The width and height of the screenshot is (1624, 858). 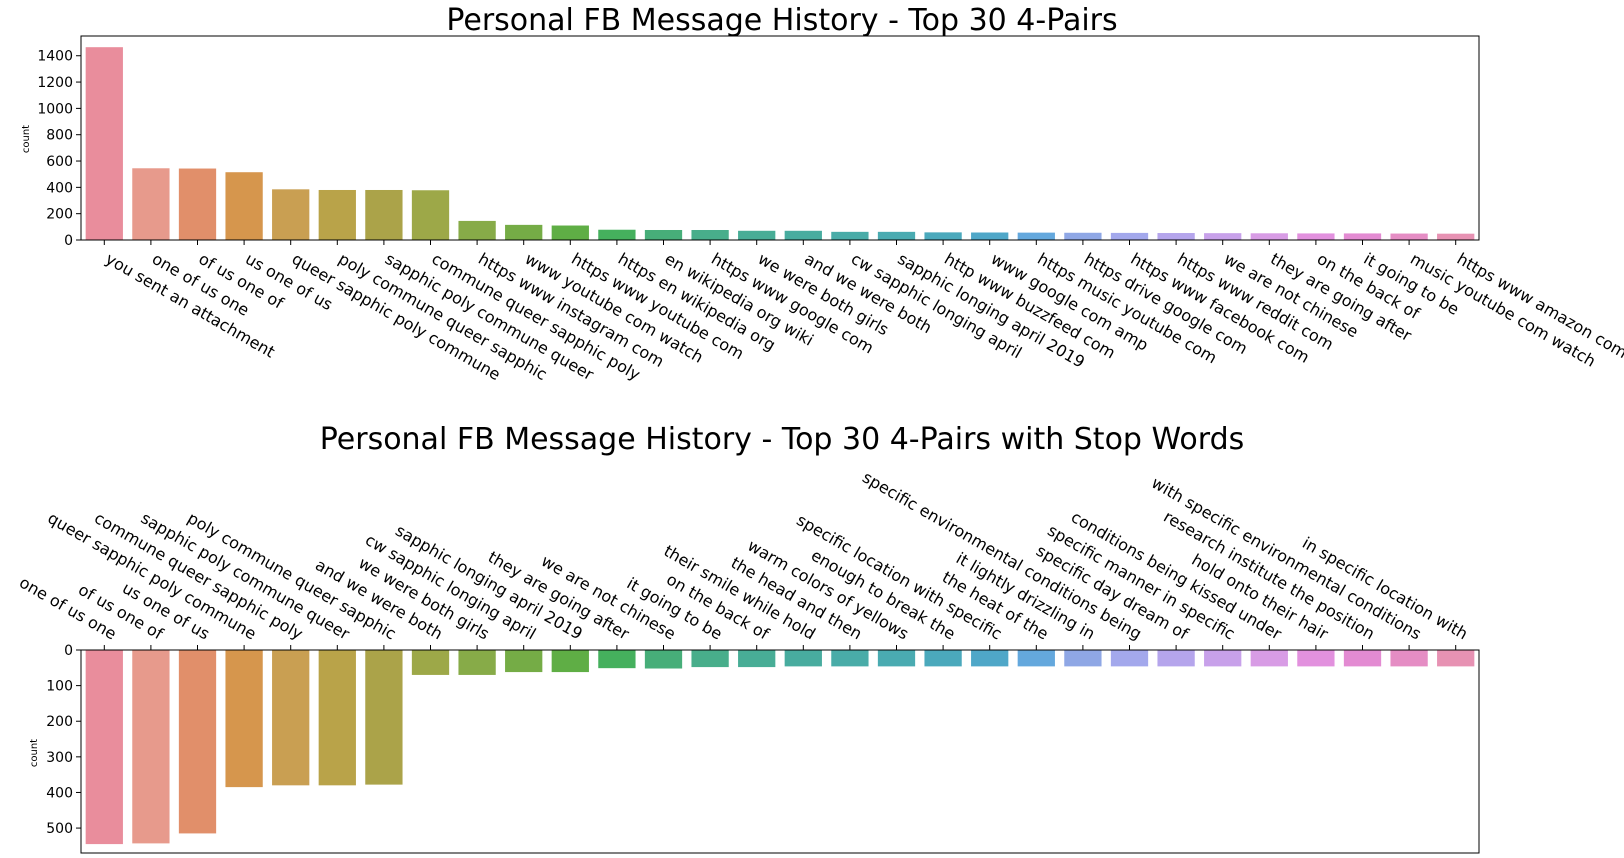 I want to click on y-tick-label: 1200, so click(x=55, y=83).